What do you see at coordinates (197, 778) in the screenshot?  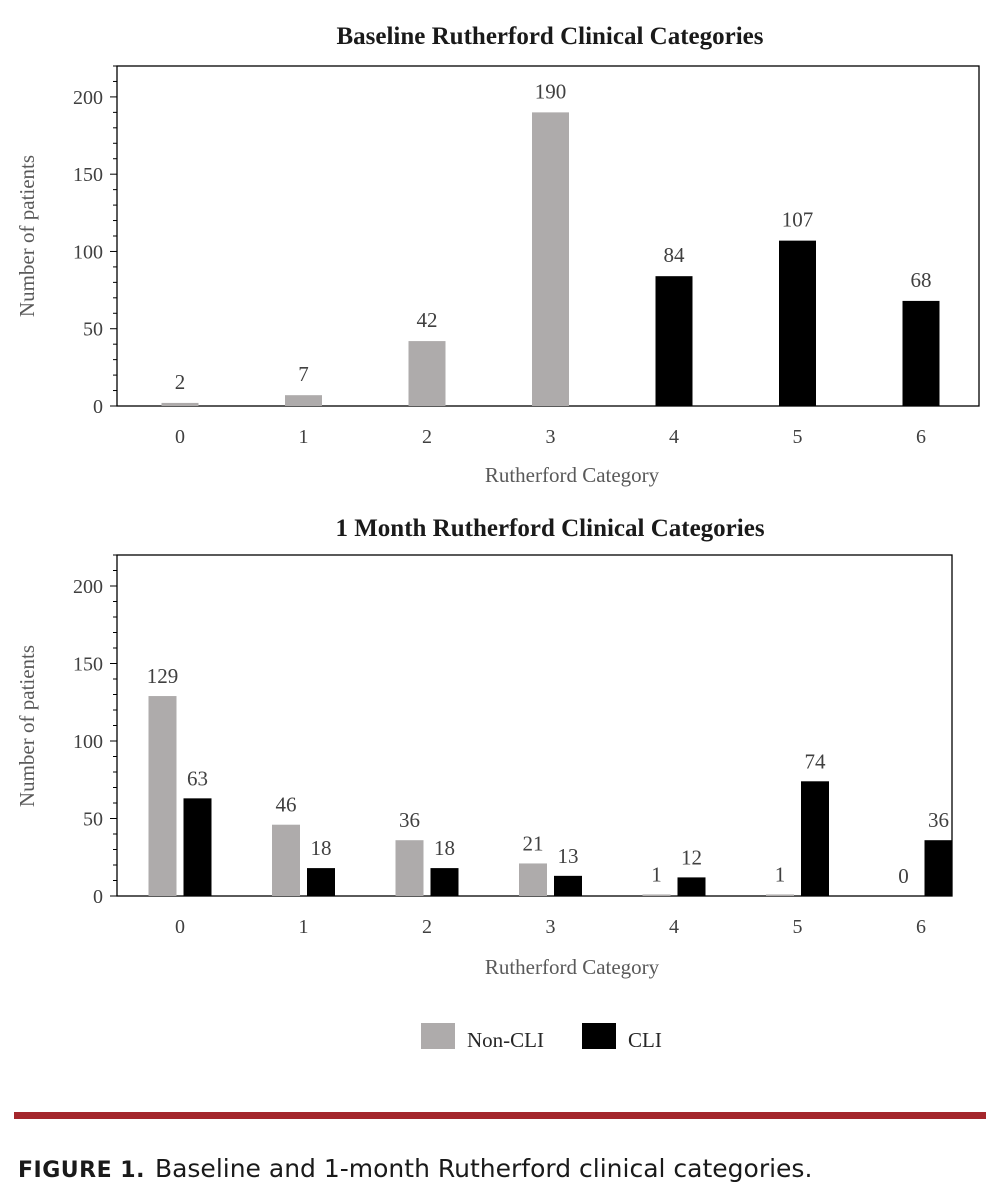 I see `bar-value-label: 63` at bounding box center [197, 778].